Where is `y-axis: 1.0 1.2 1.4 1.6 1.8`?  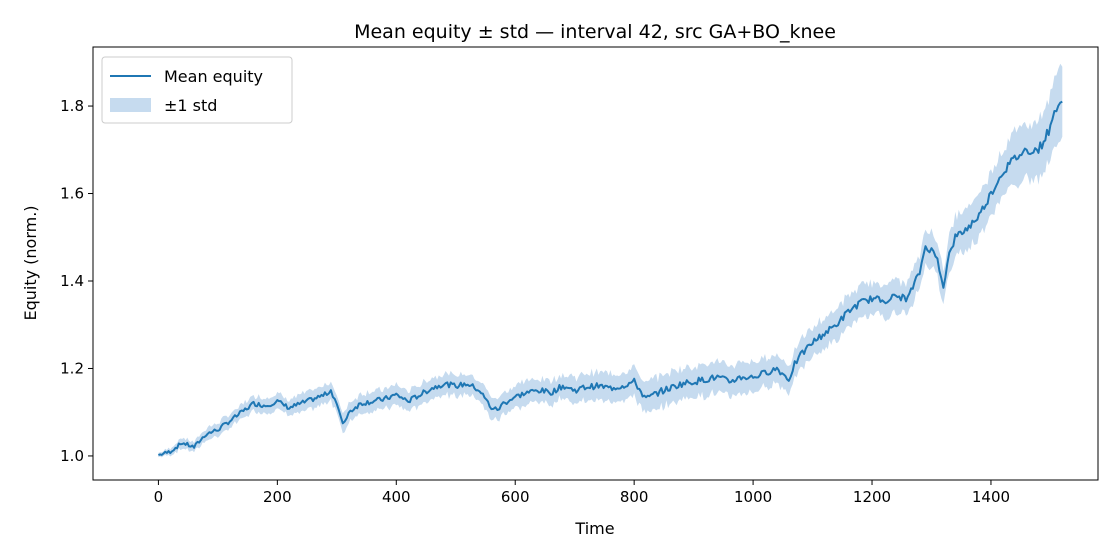
y-axis: 1.0 1.2 1.4 1.6 1.8 is located at coordinates (76, 281).